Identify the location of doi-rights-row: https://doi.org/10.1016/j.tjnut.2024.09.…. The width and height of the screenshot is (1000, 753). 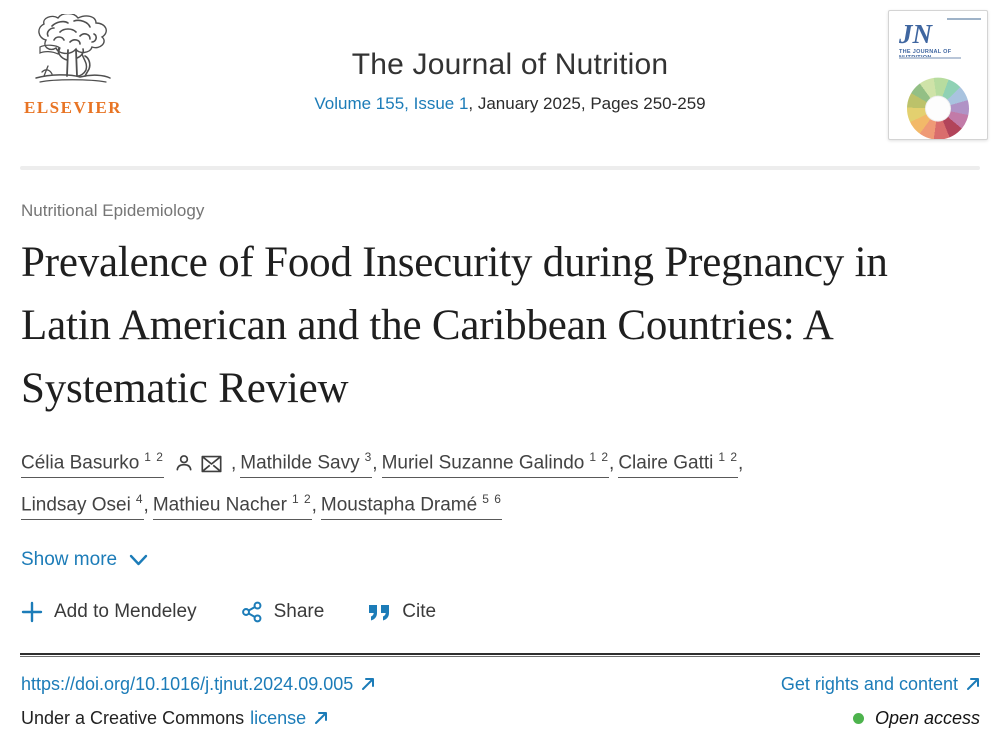
(500, 684).